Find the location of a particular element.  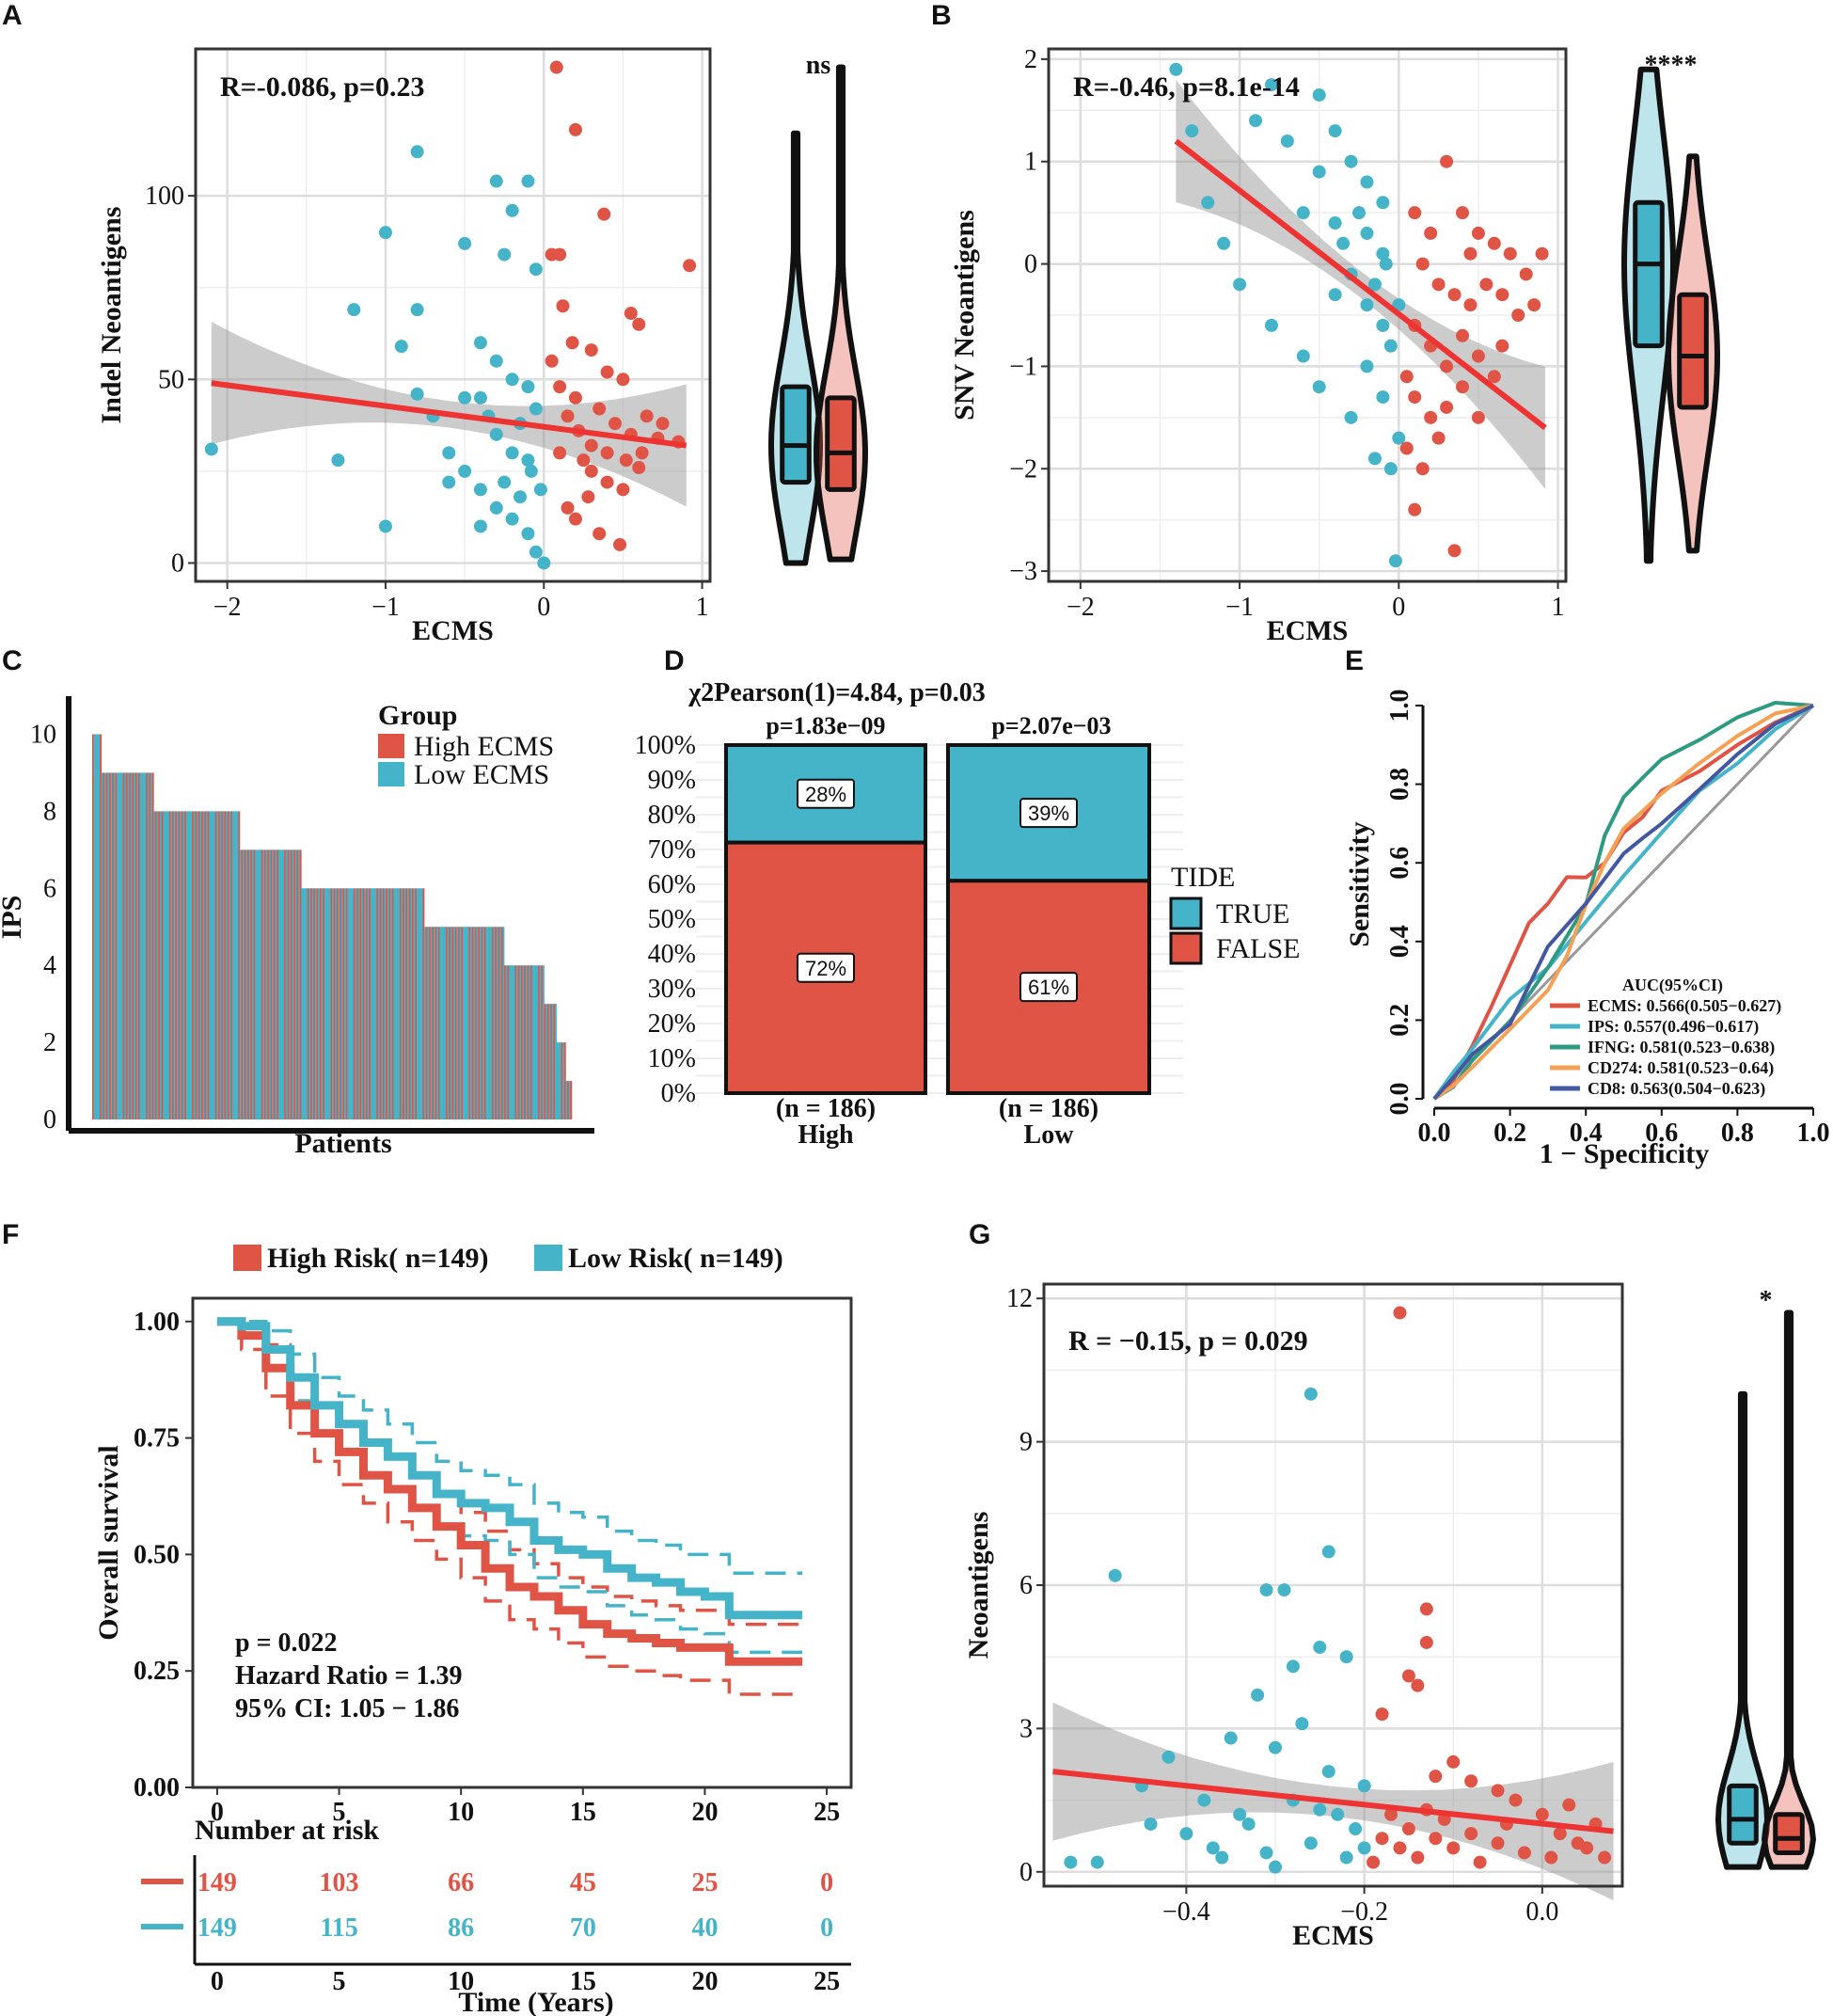

roc-curve is located at coordinates (1623, 903).